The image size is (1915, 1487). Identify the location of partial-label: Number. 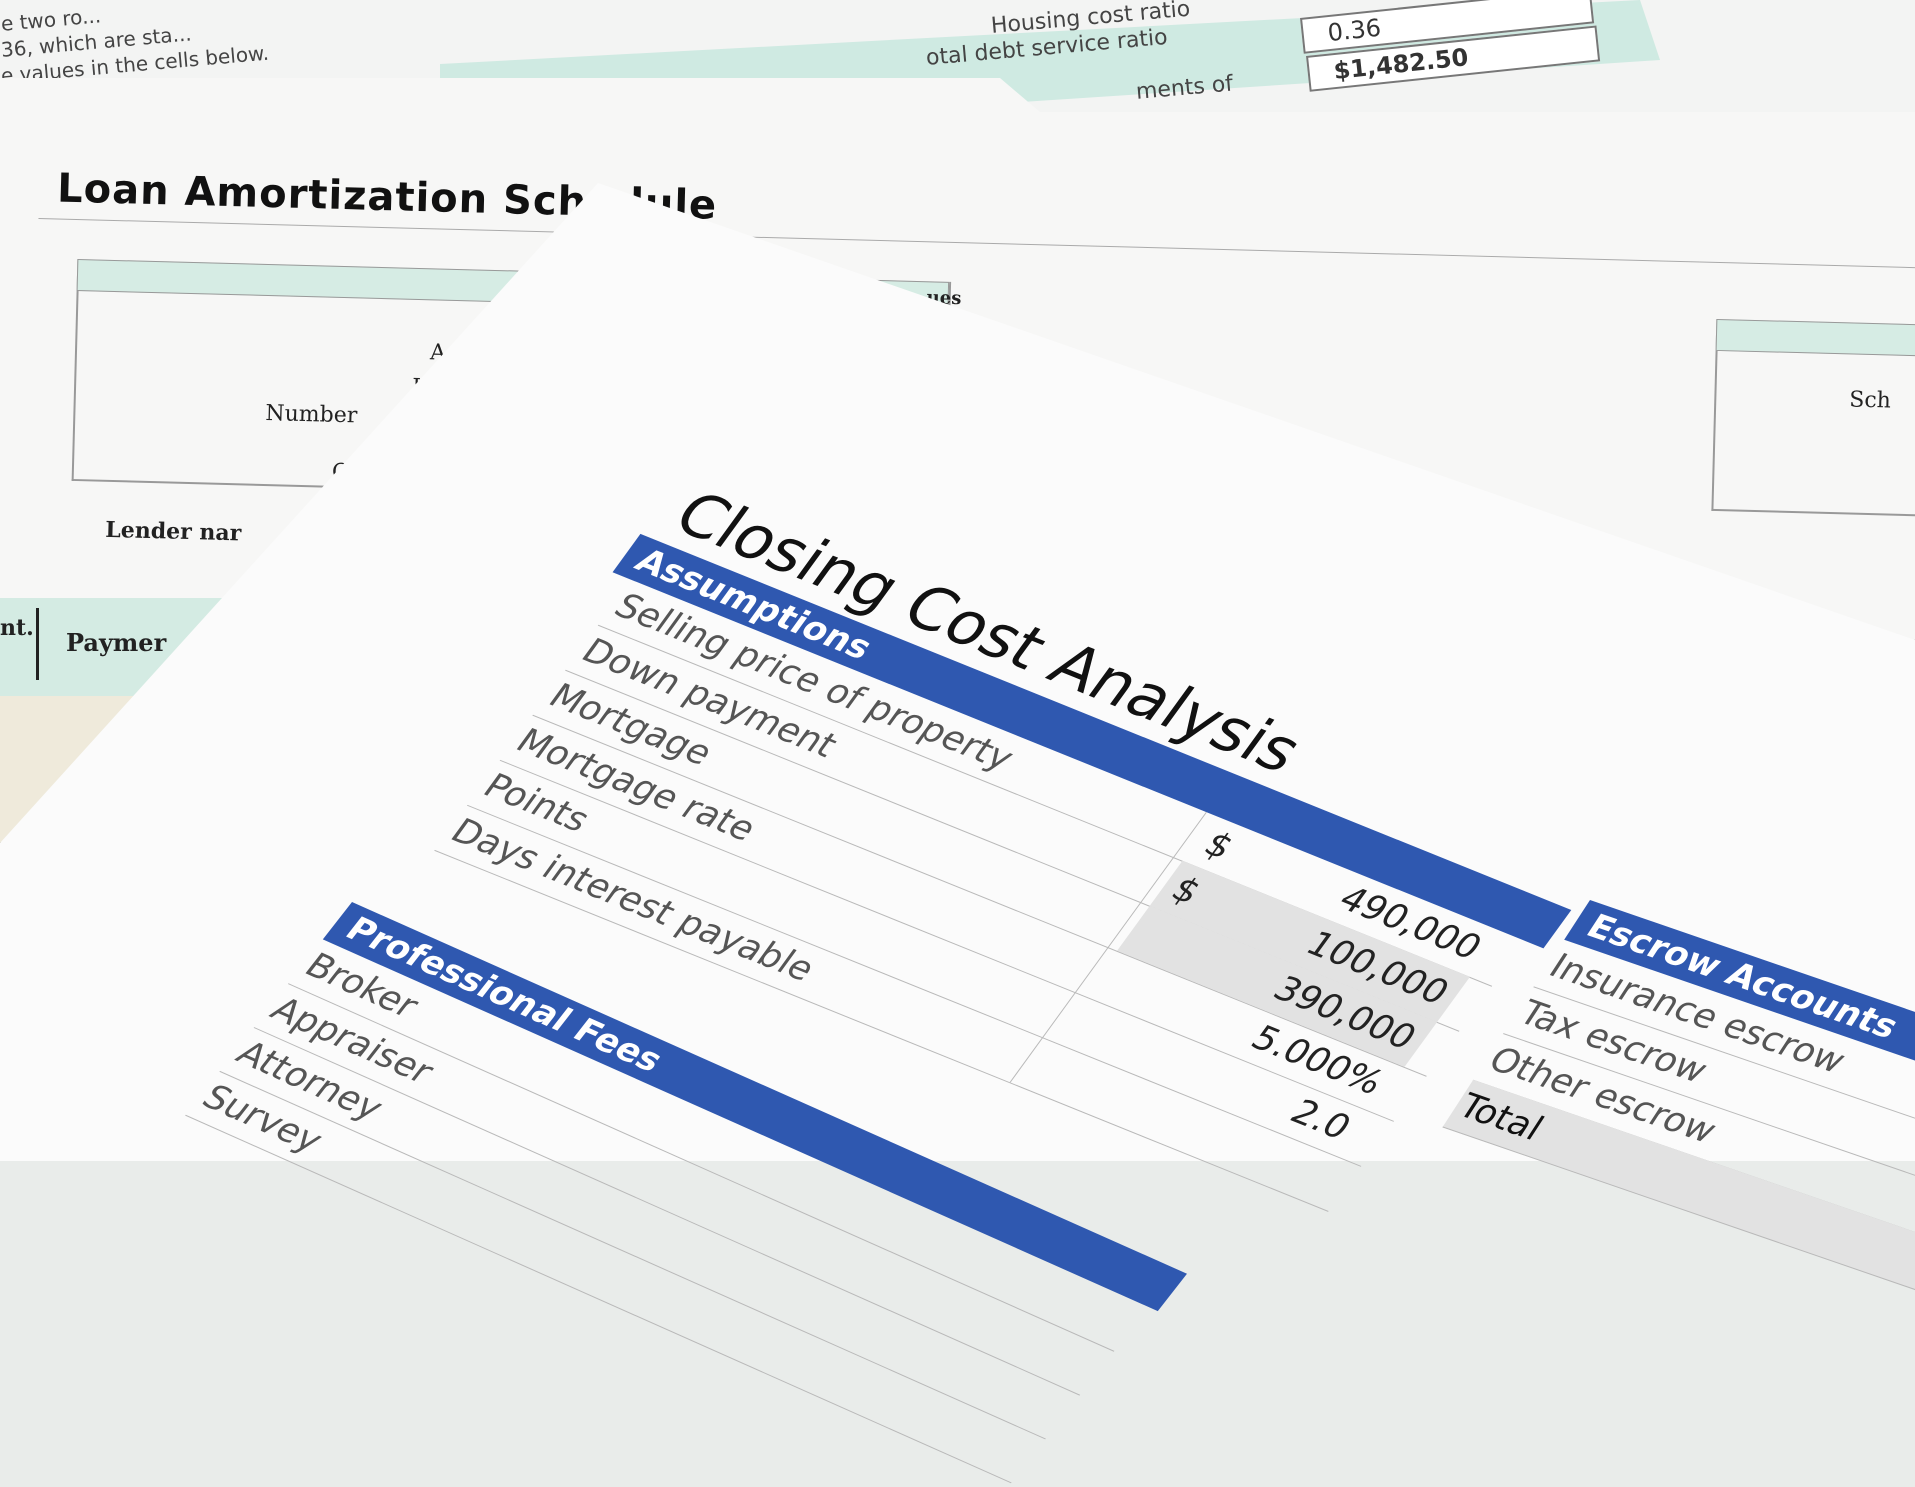
(311, 414).